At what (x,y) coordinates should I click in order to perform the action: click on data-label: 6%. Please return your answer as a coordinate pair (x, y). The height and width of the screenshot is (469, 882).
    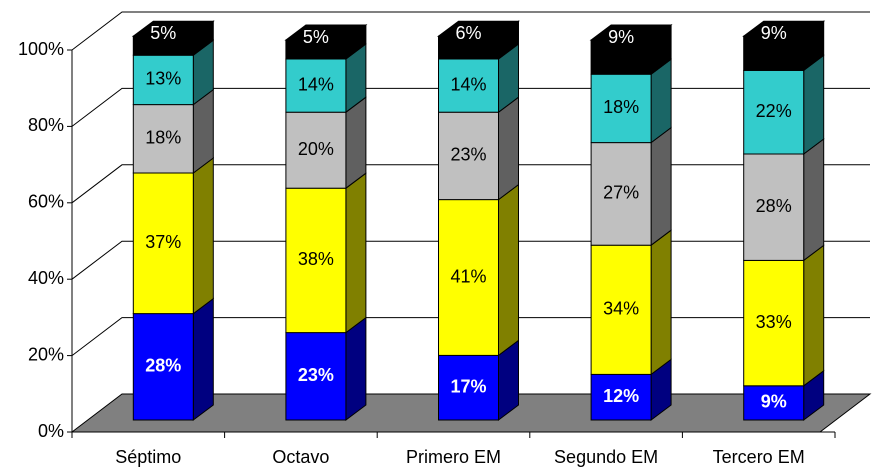
    Looking at the image, I should click on (468, 33).